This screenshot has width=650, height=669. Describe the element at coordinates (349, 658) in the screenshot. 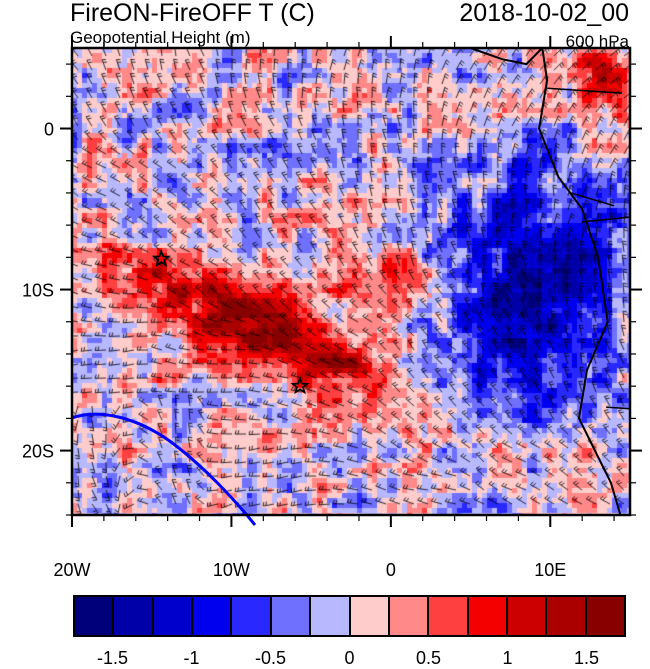

I see `colorbar-label: 0` at that location.